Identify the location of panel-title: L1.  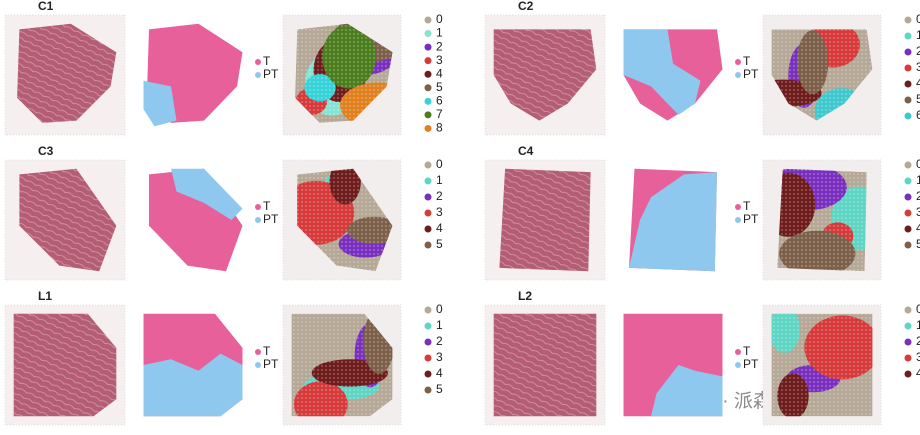
(45, 296).